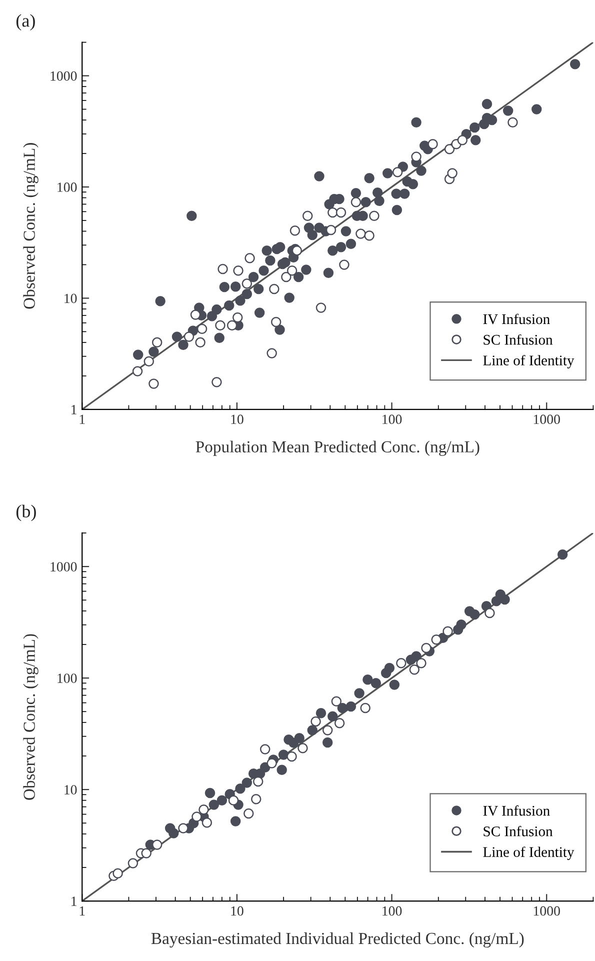 The width and height of the screenshot is (595, 961). Describe the element at coordinates (338, 448) in the screenshot. I see `x-axis-title: Population Mean Predicted Conc. (ng/mL)` at that location.